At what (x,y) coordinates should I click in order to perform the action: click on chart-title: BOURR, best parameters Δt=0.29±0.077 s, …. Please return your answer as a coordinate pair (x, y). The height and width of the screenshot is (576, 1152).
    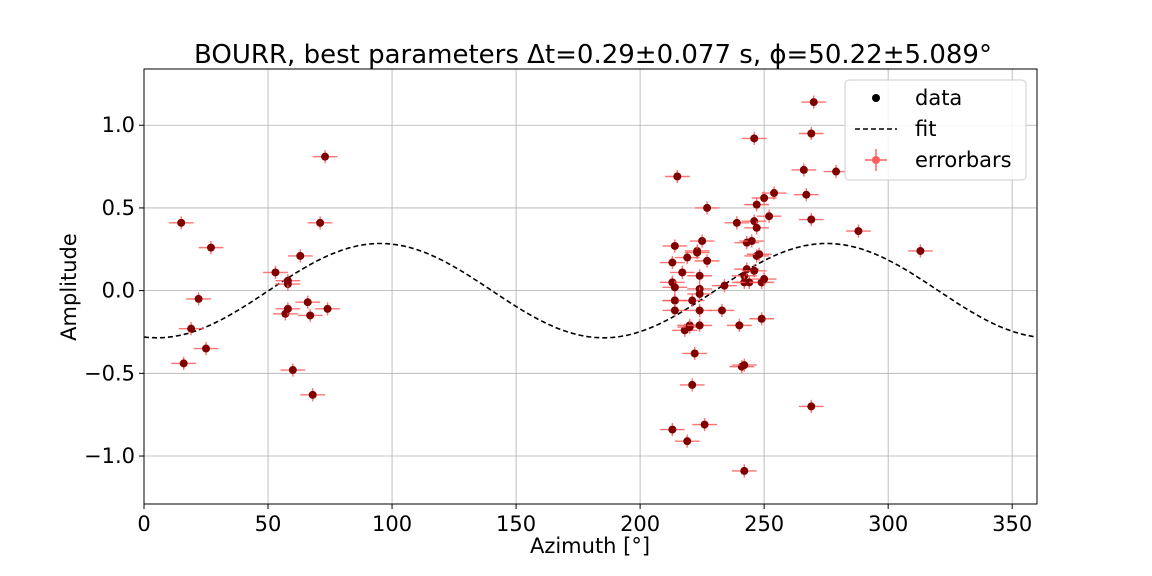
    Looking at the image, I should click on (593, 55).